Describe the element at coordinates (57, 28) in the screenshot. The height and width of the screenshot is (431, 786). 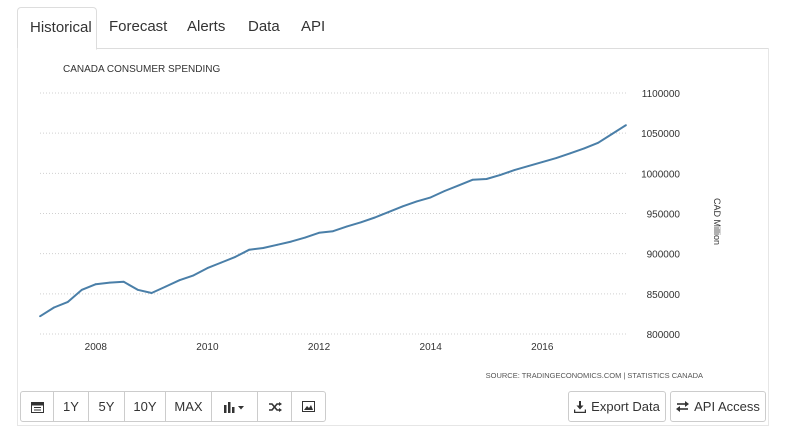
I see `tab-historical: Historical` at that location.